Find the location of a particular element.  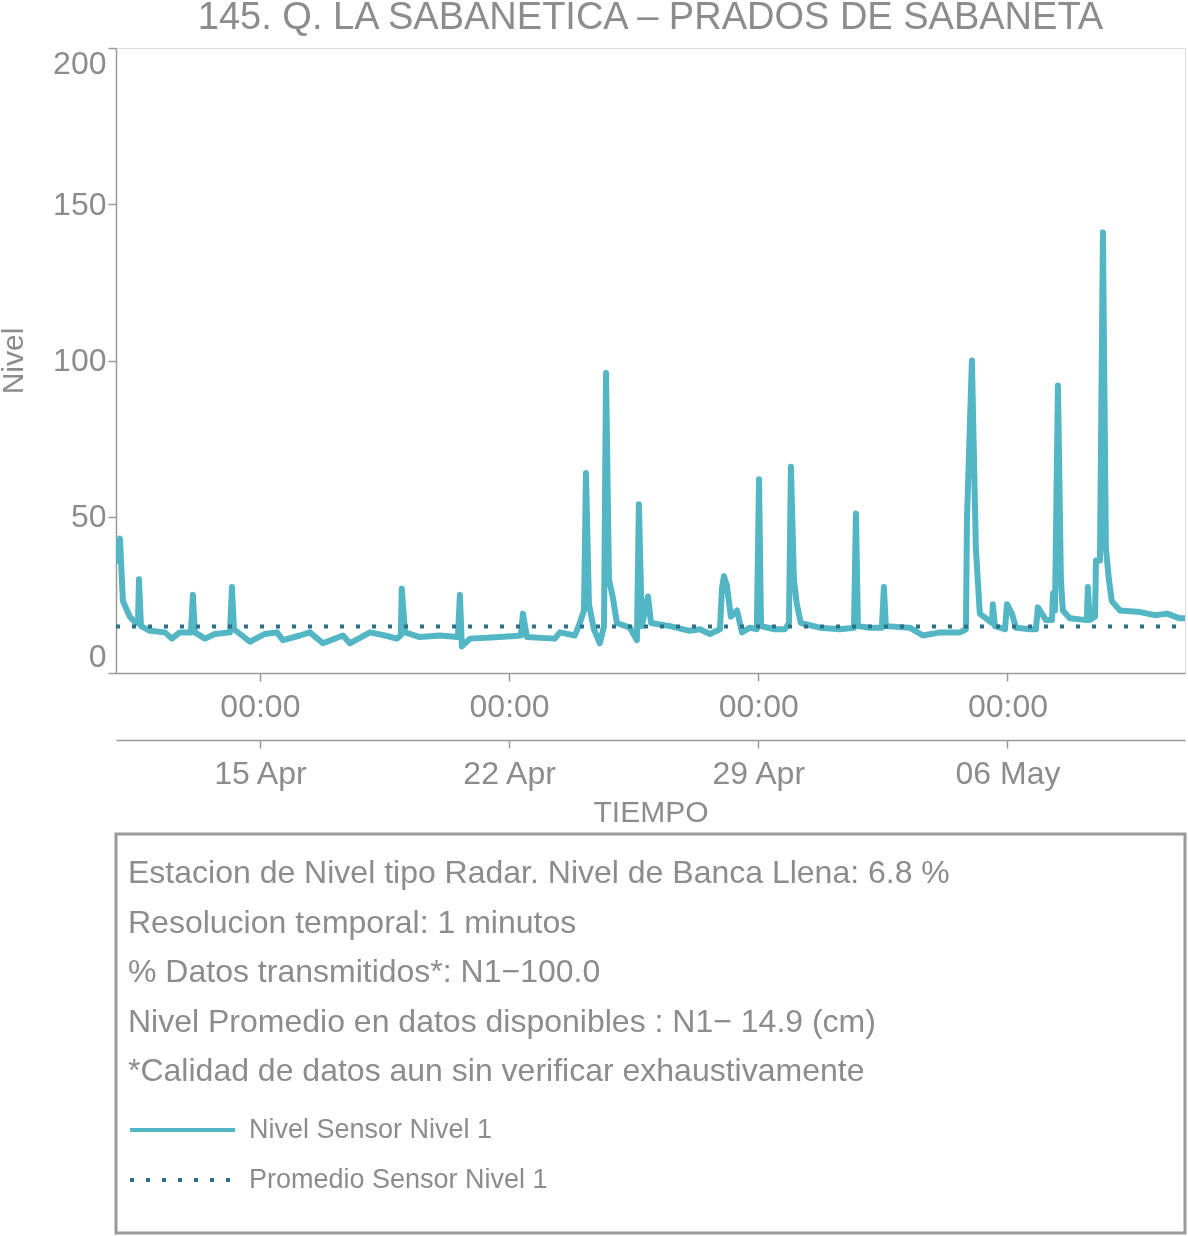

y-tick-label: 150 is located at coordinates (80, 203).